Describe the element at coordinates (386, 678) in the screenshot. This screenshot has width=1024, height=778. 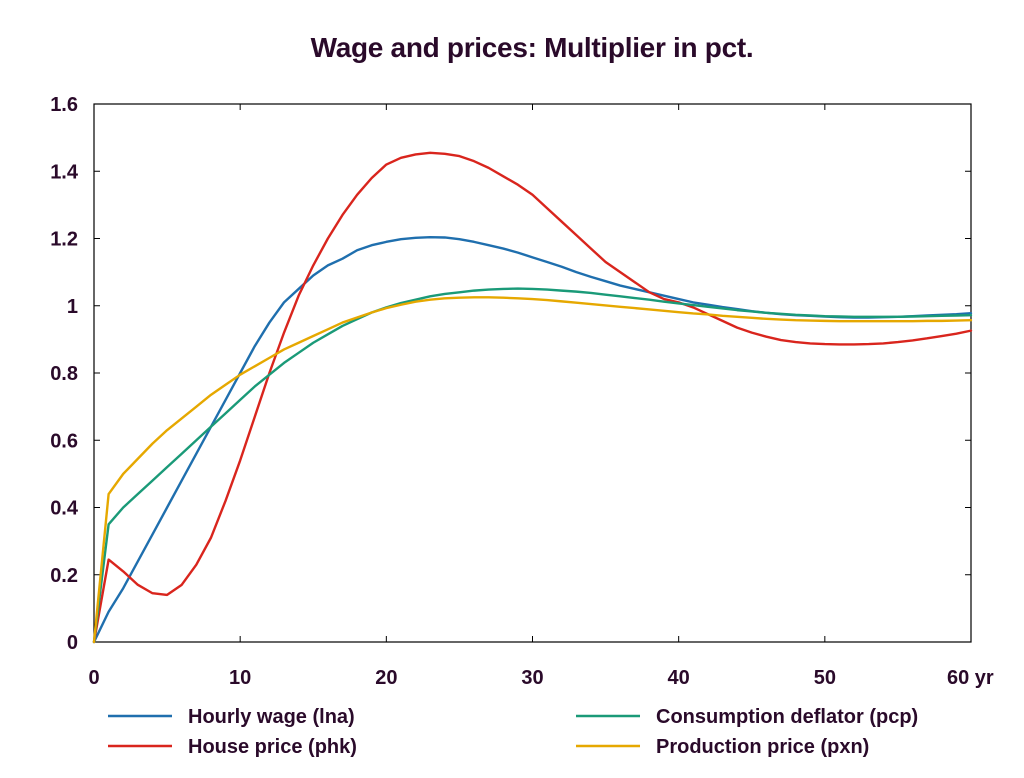
I see `x-tick-label: 20` at that location.